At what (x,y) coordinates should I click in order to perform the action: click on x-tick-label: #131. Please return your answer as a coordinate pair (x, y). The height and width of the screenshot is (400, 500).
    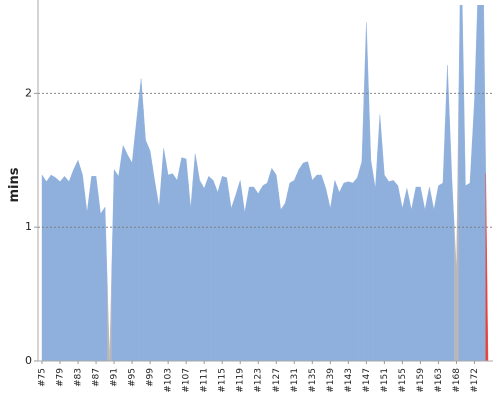
    Looking at the image, I should click on (295, 380).